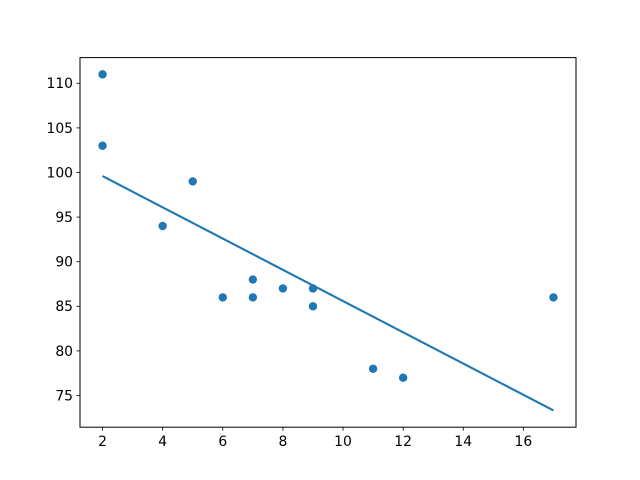  I want to click on x-tick-label: 10, so click(343, 442).